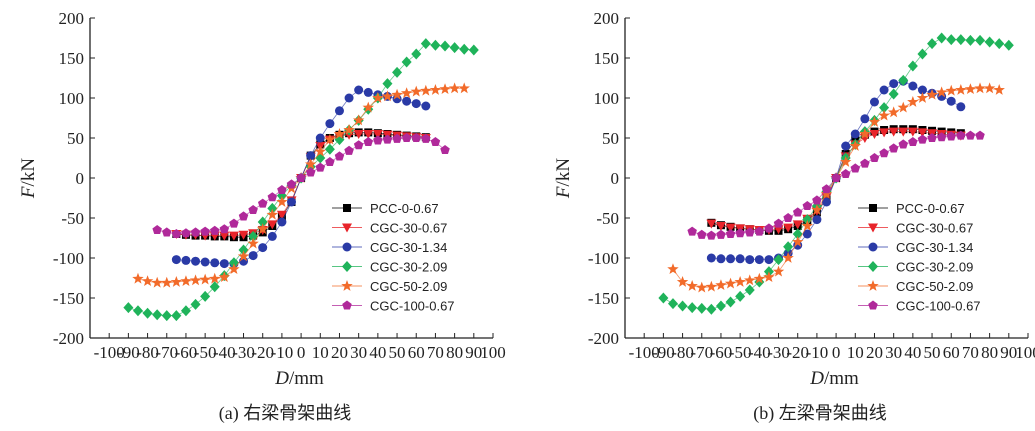 Image resolution: width=1035 pixels, height=431 pixels. Describe the element at coordinates (820, 413) in the screenshot. I see `figure-caption: (b) 左梁骨架曲线` at that location.